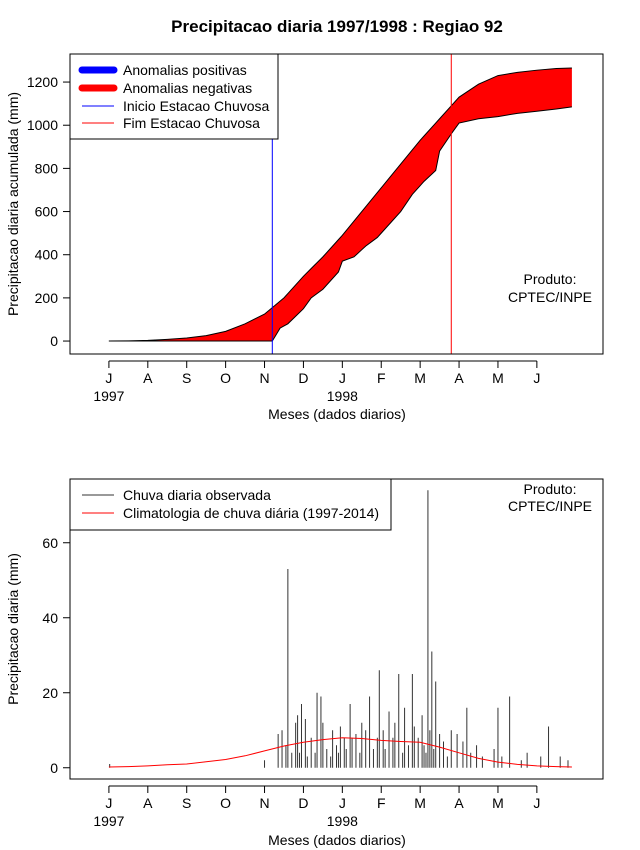 The width and height of the screenshot is (640, 850). I want to click on x-tick-label-top: D, so click(303, 378).